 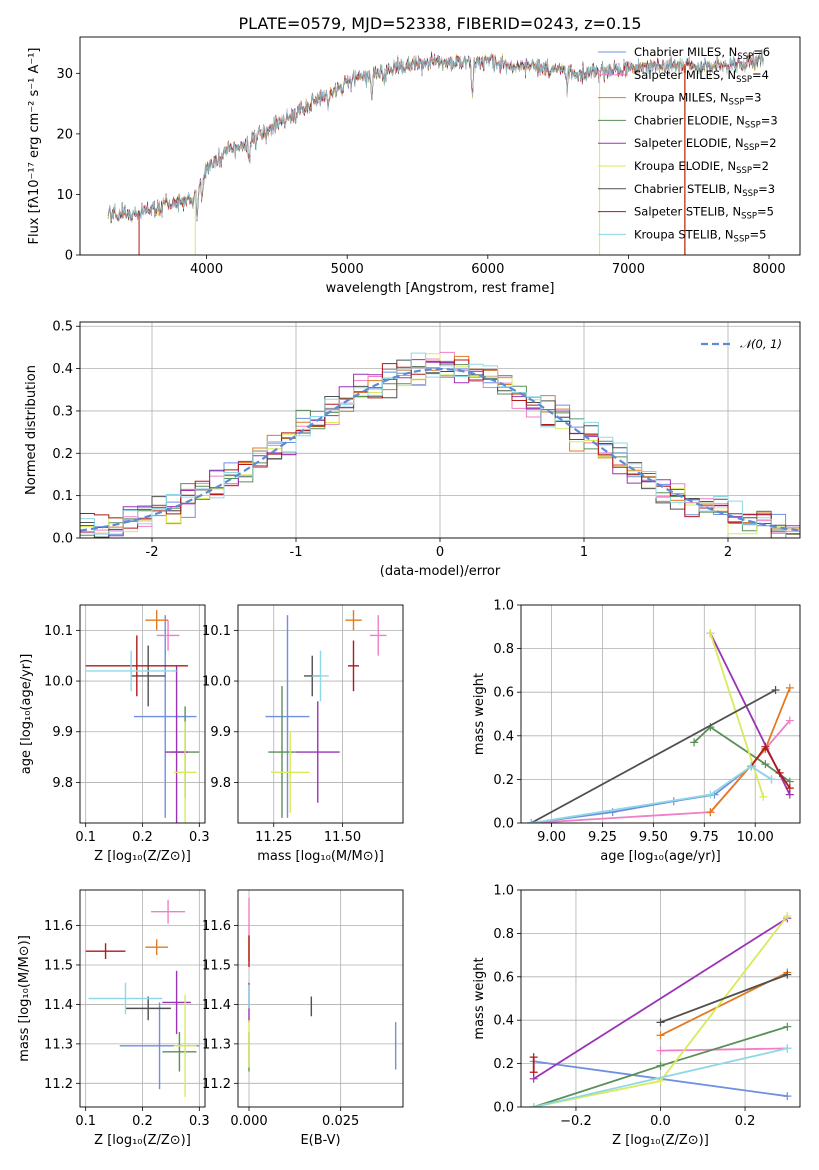 What do you see at coordinates (487, 269) in the screenshot?
I see `x-tick-label: 6000` at bounding box center [487, 269].